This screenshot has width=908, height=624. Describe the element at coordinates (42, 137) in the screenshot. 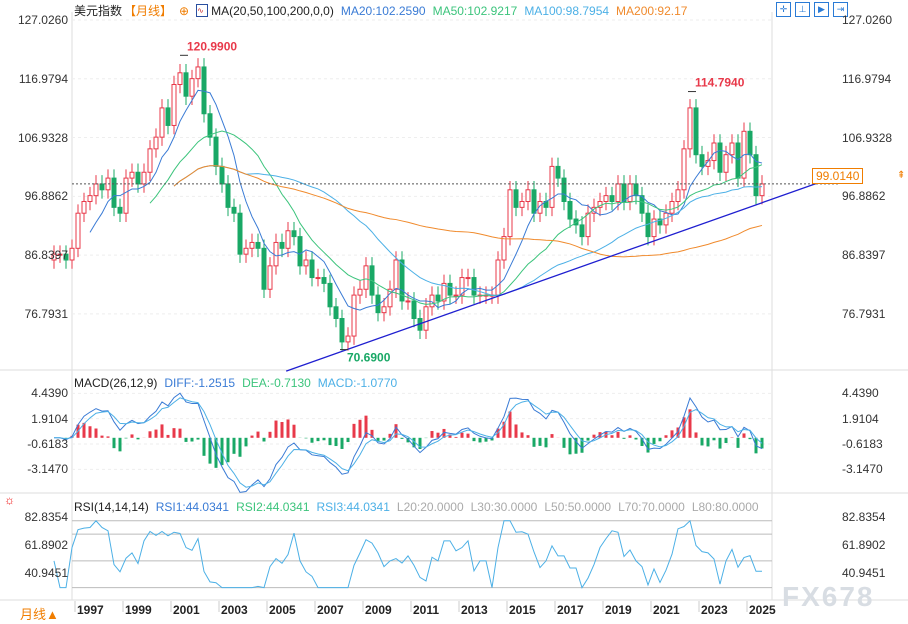

I see `price-tick-left: 106.9328` at that location.